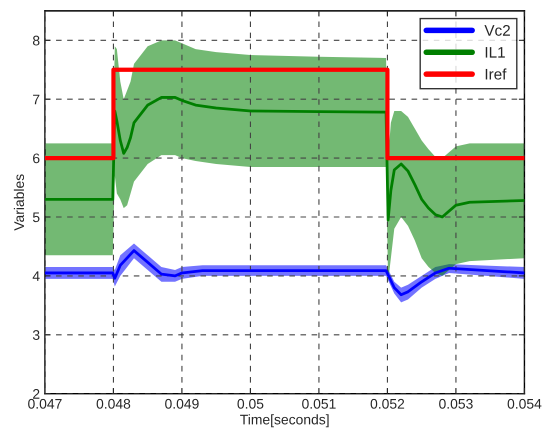  I want to click on legend-label: Iref, so click(496, 74).